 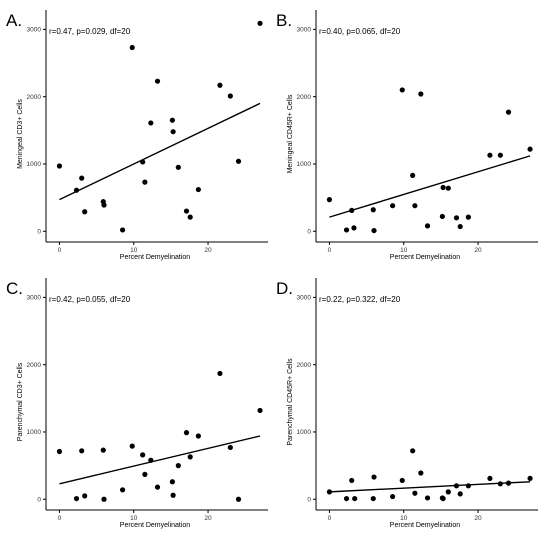 What do you see at coordinates (430, 487) in the screenshot?
I see `regression-line` at bounding box center [430, 487].